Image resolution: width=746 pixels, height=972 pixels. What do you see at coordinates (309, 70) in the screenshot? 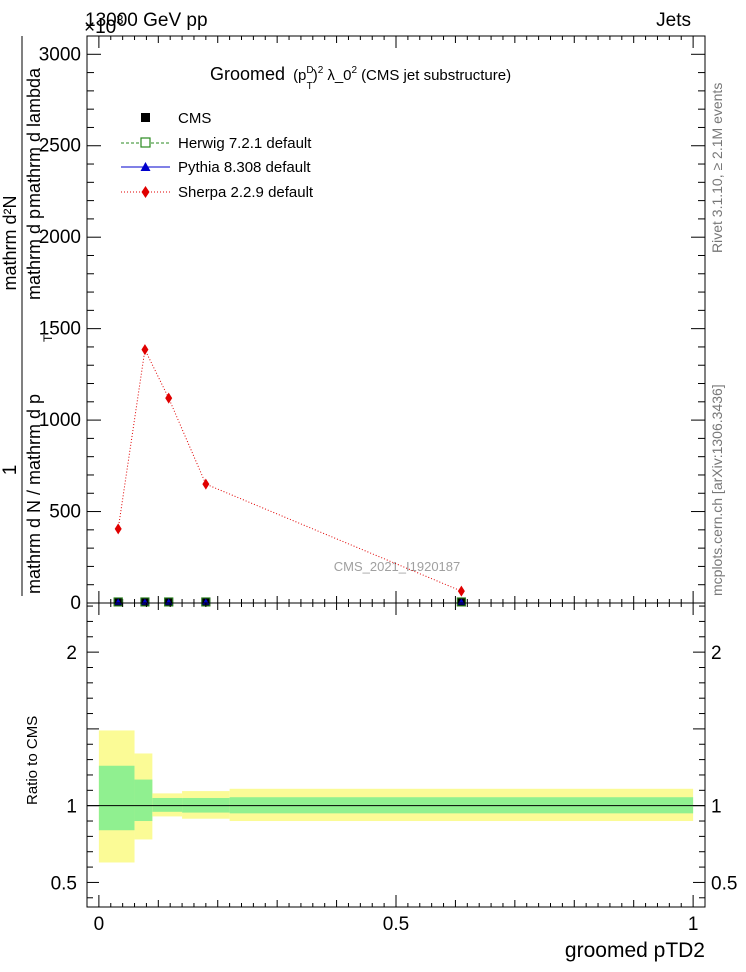
I see `title-sup-d: D` at bounding box center [309, 70].